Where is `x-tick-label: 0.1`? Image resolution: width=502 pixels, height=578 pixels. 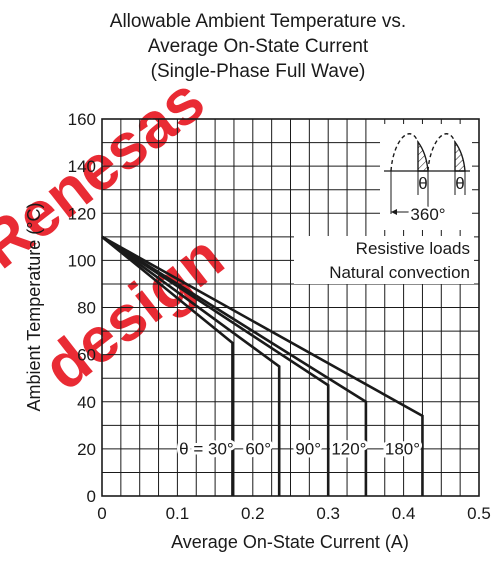 x-tick-label: 0.1 is located at coordinates (178, 513).